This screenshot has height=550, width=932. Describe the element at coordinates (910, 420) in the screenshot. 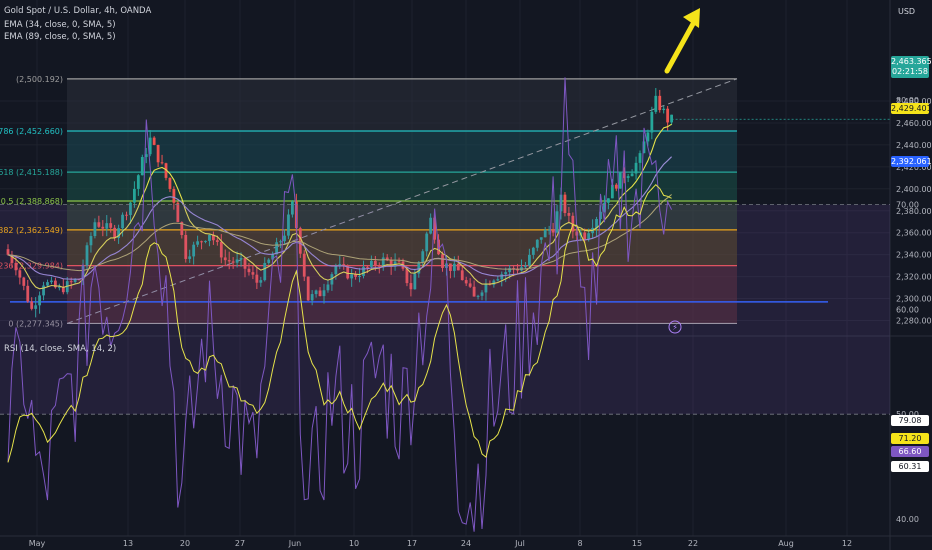

I see `rsi-badge-1: 79.08` at that location.